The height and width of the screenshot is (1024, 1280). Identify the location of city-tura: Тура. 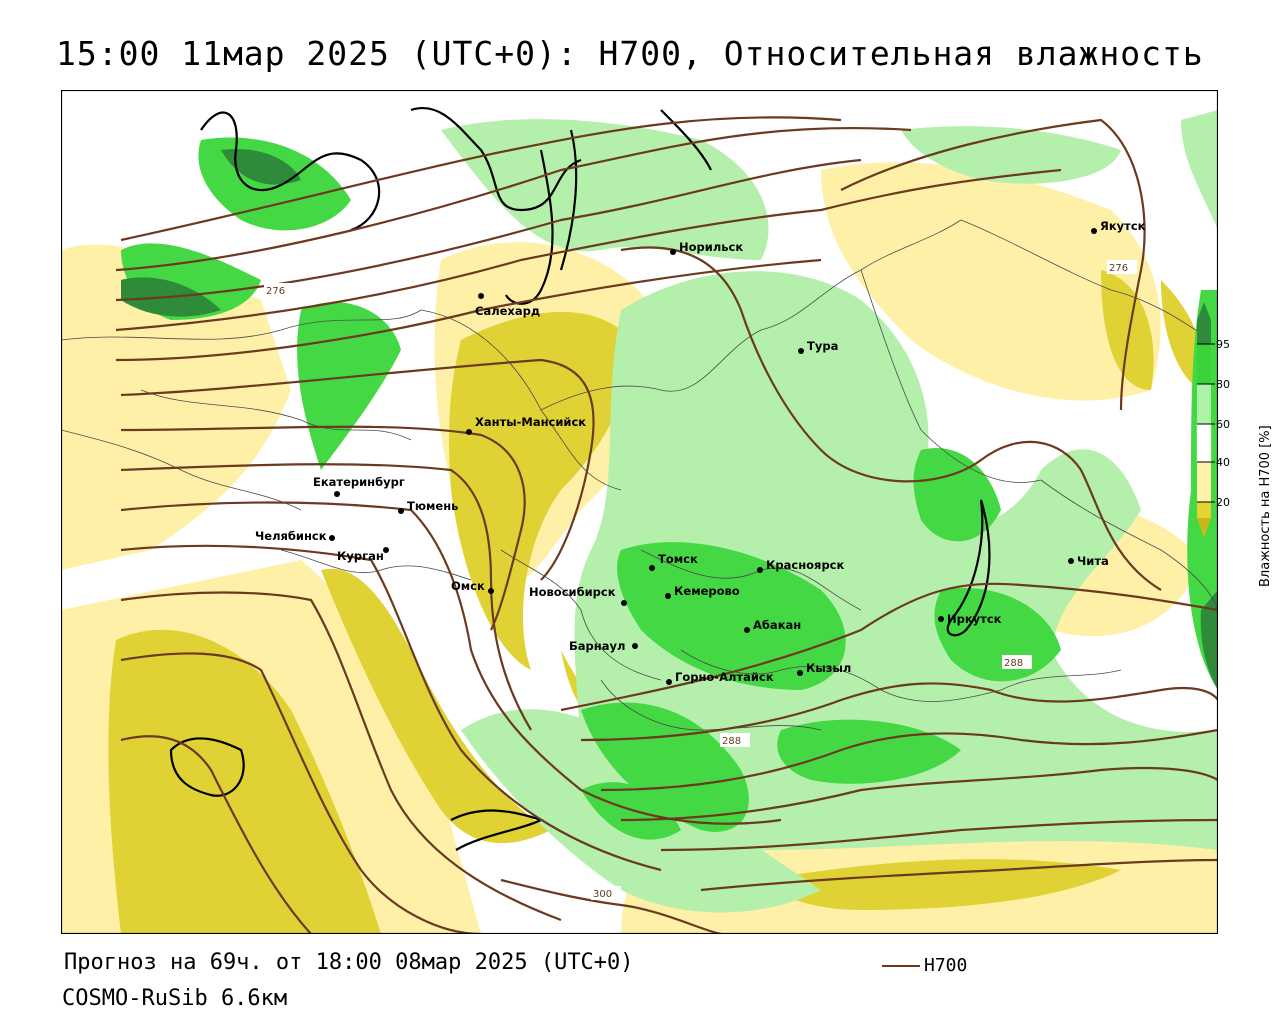
(818, 346).